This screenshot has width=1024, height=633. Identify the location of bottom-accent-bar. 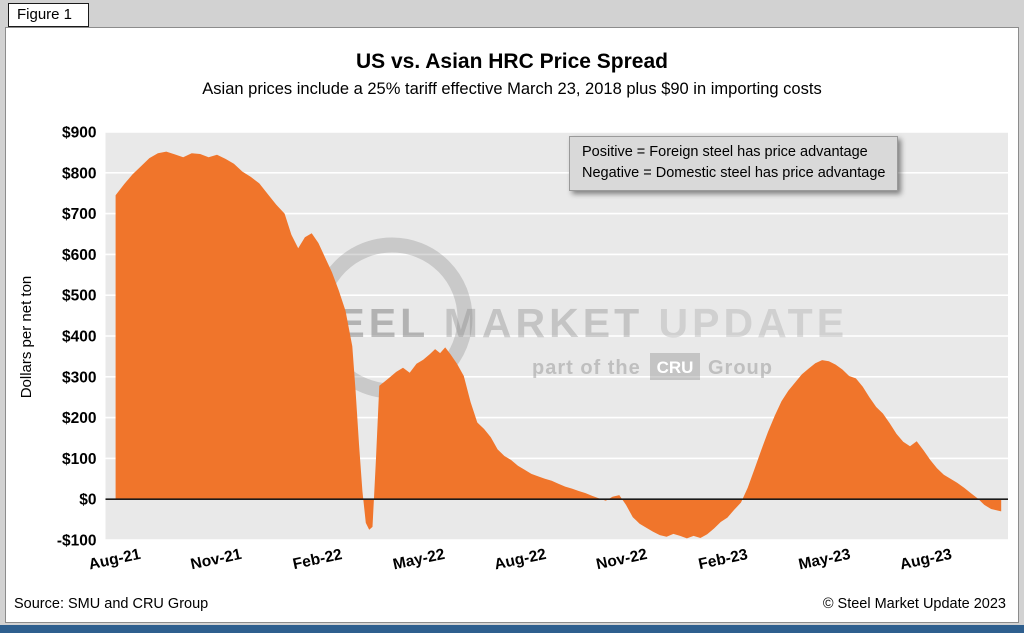
(512, 629).